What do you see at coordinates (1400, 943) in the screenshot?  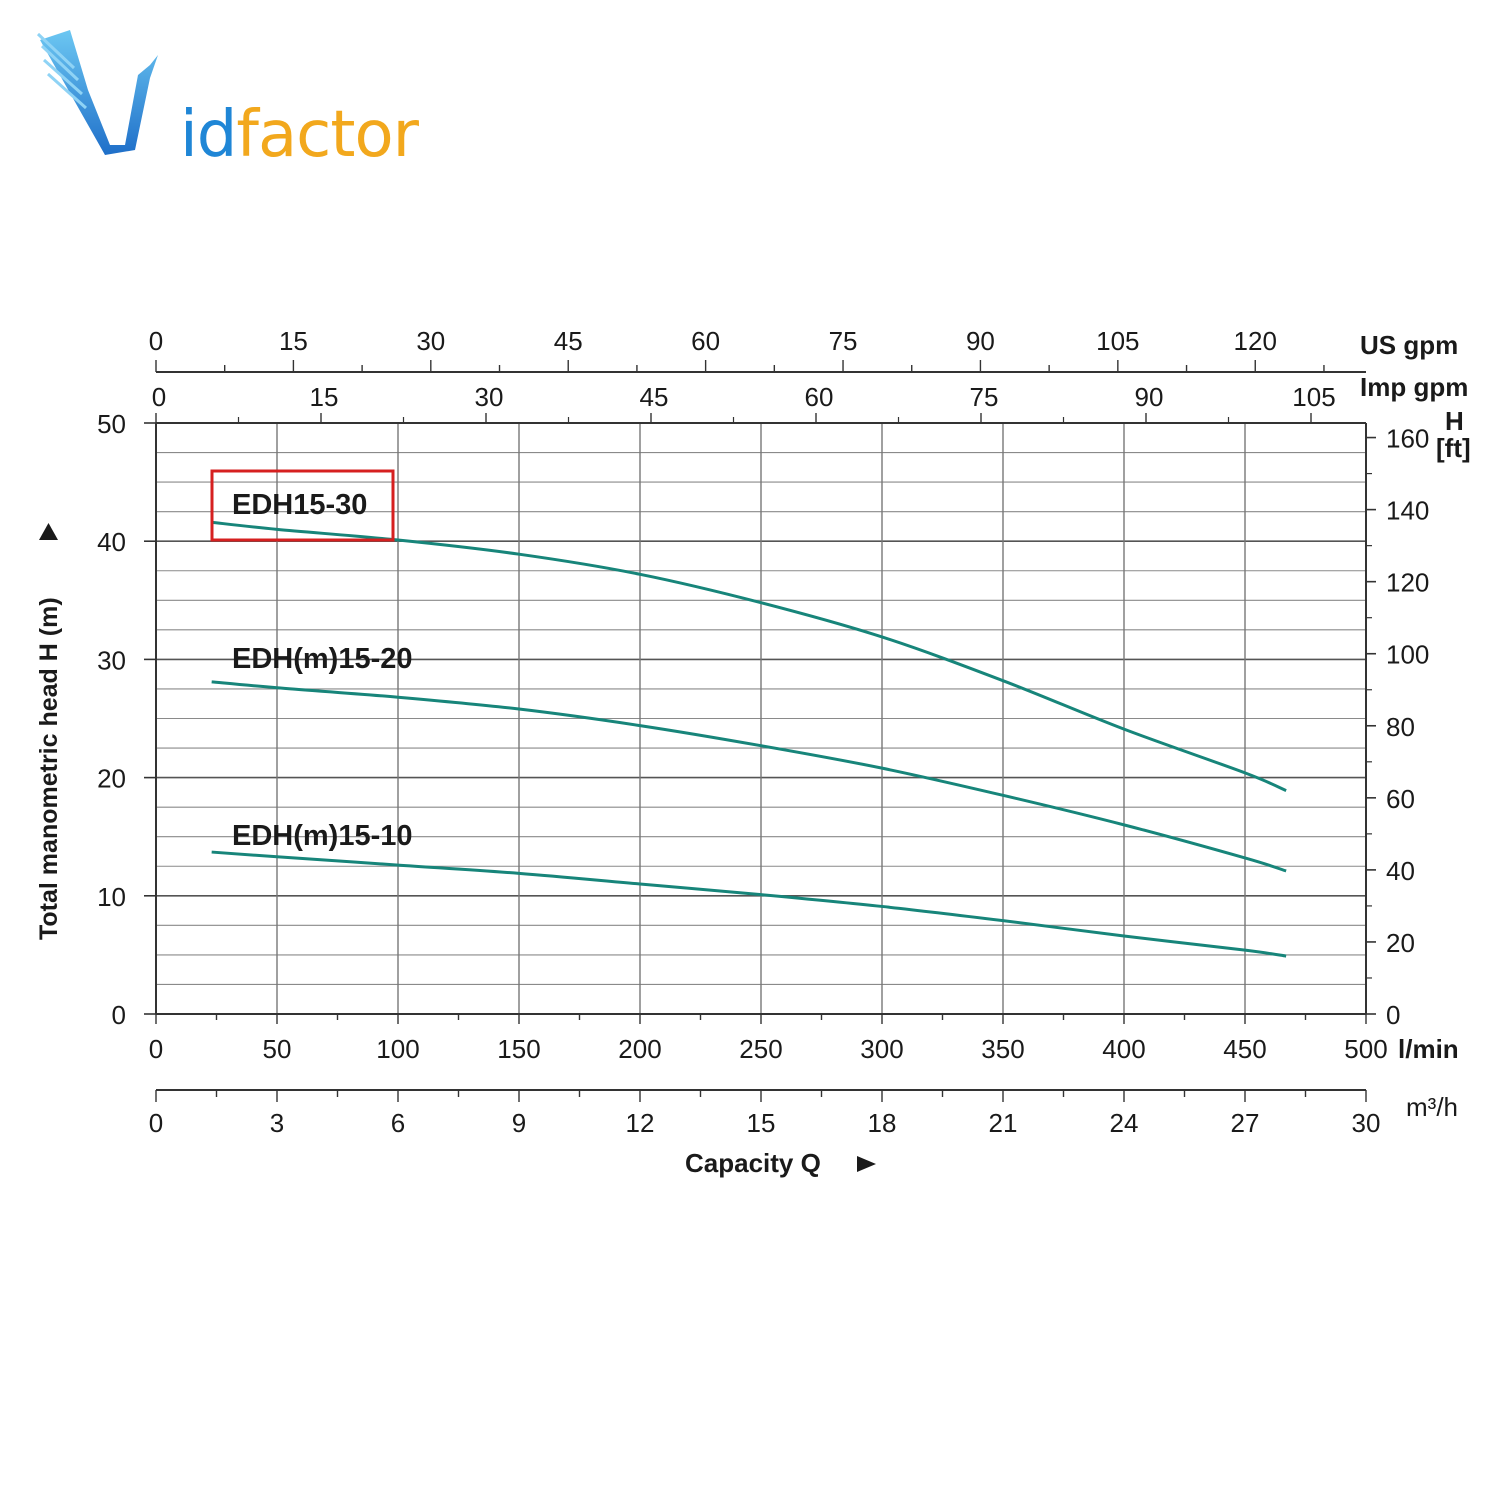 I see `ft-tick-label: 20` at bounding box center [1400, 943].